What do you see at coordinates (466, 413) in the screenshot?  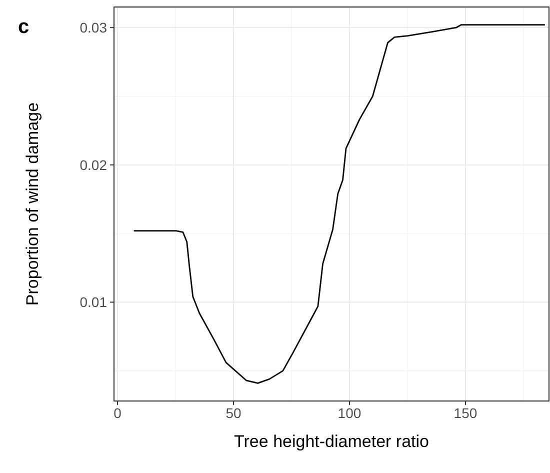 I see `x-tick-label: 150` at bounding box center [466, 413].